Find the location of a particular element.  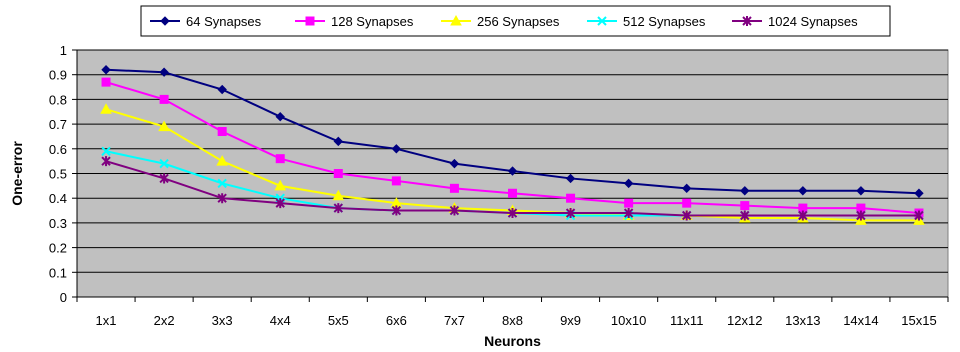

x-tick-label: 7x7 is located at coordinates (454, 320).